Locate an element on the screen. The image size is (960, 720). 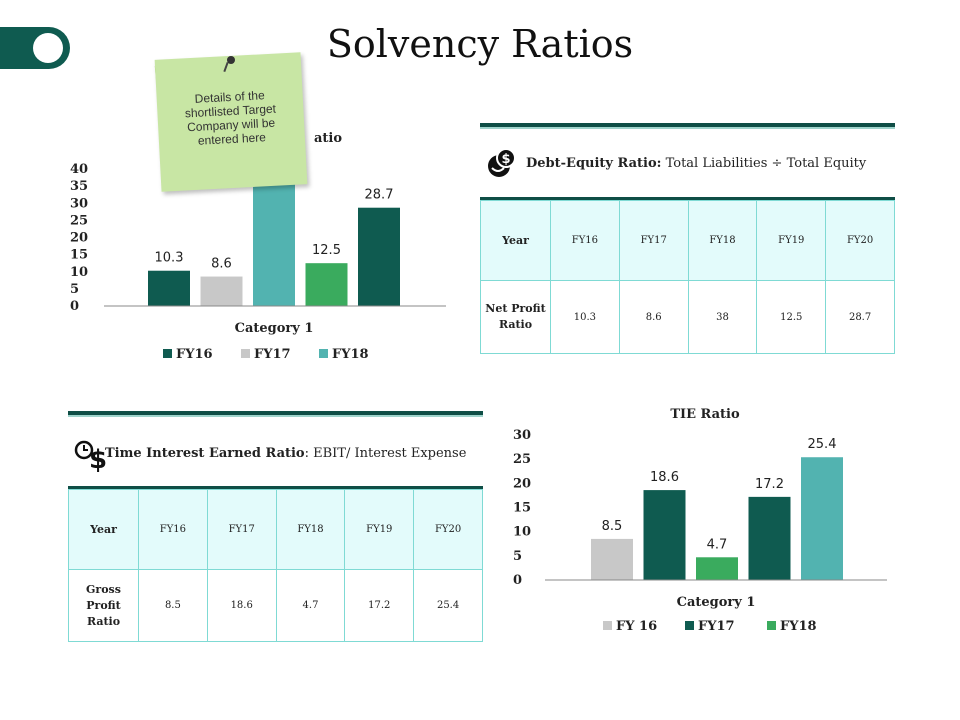
tie-heading-label: Time Interest Earned Ratio is located at coordinates (205, 453).